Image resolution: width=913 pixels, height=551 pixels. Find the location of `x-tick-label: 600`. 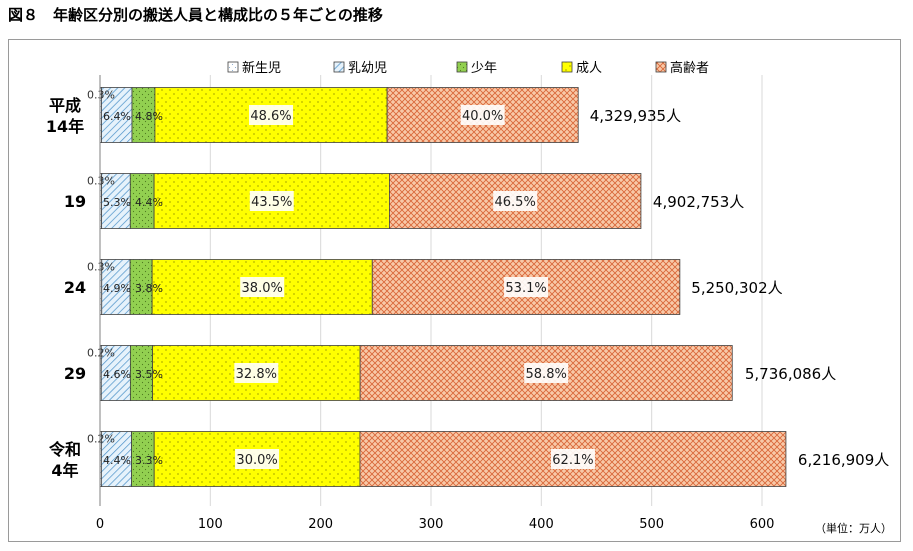

x-tick-label: 600 is located at coordinates (762, 524).